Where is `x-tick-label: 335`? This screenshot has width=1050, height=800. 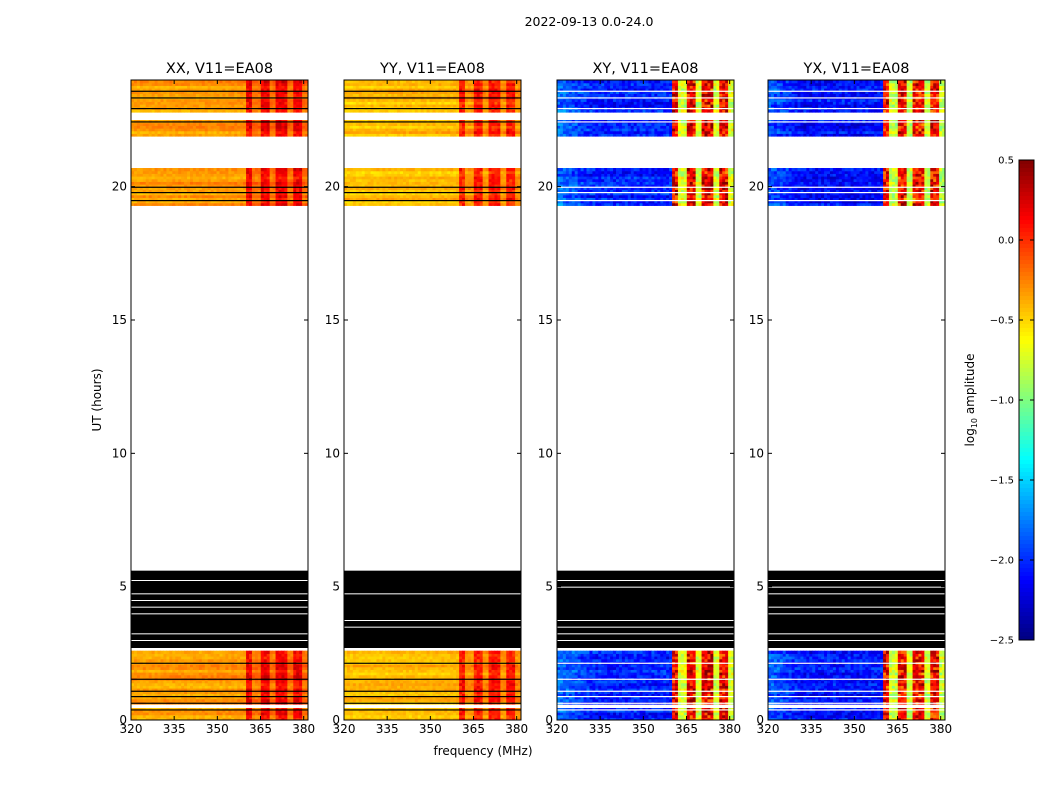 x-tick-label: 335 is located at coordinates (174, 729).